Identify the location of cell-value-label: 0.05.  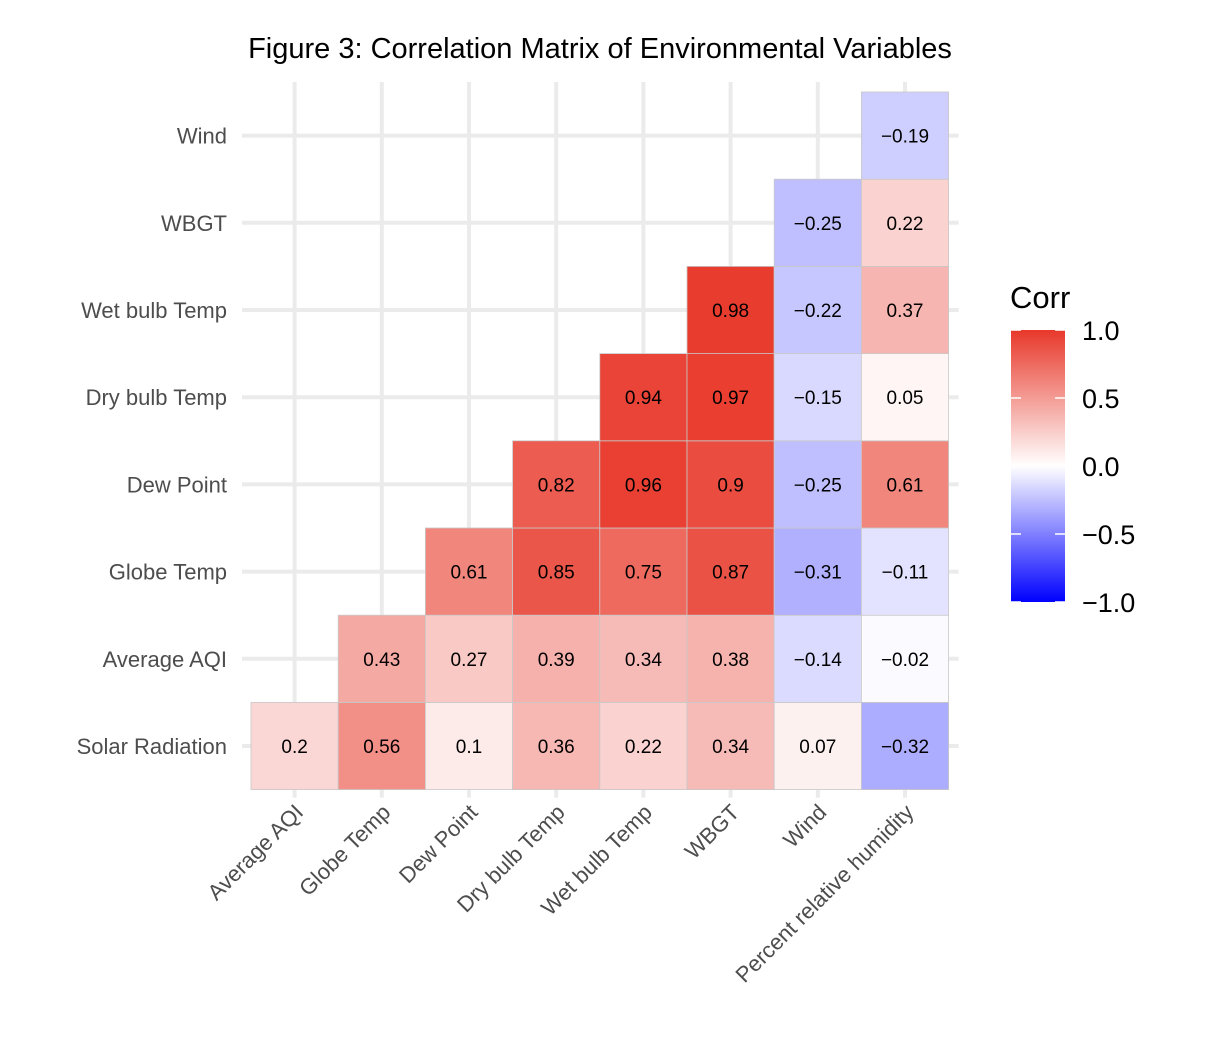
(905, 398).